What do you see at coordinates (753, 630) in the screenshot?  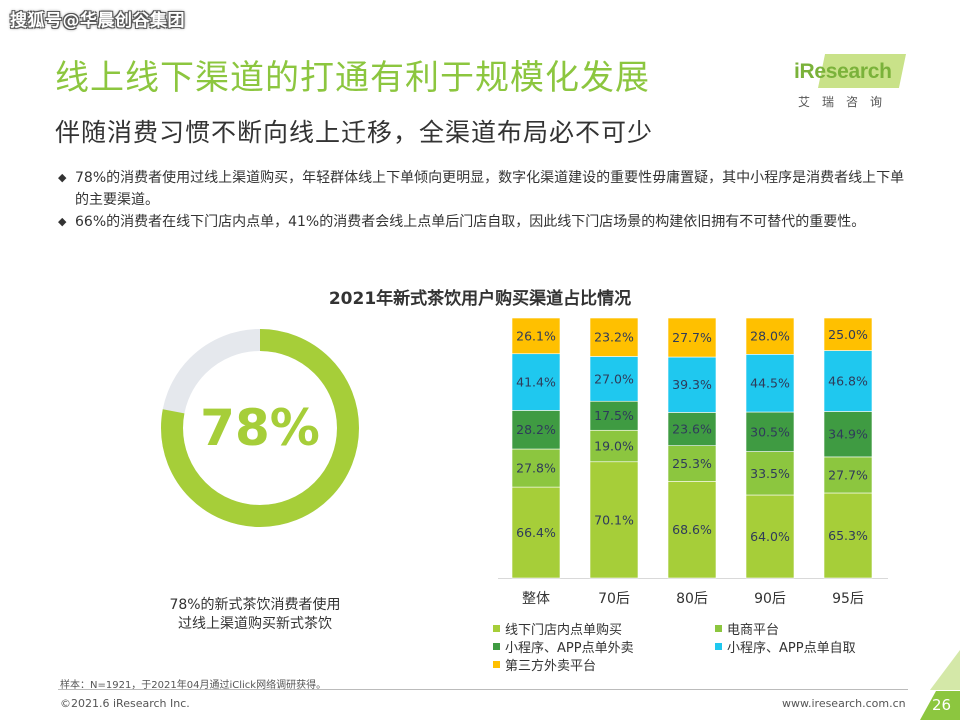 I see `legend-label: 电商平台` at bounding box center [753, 630].